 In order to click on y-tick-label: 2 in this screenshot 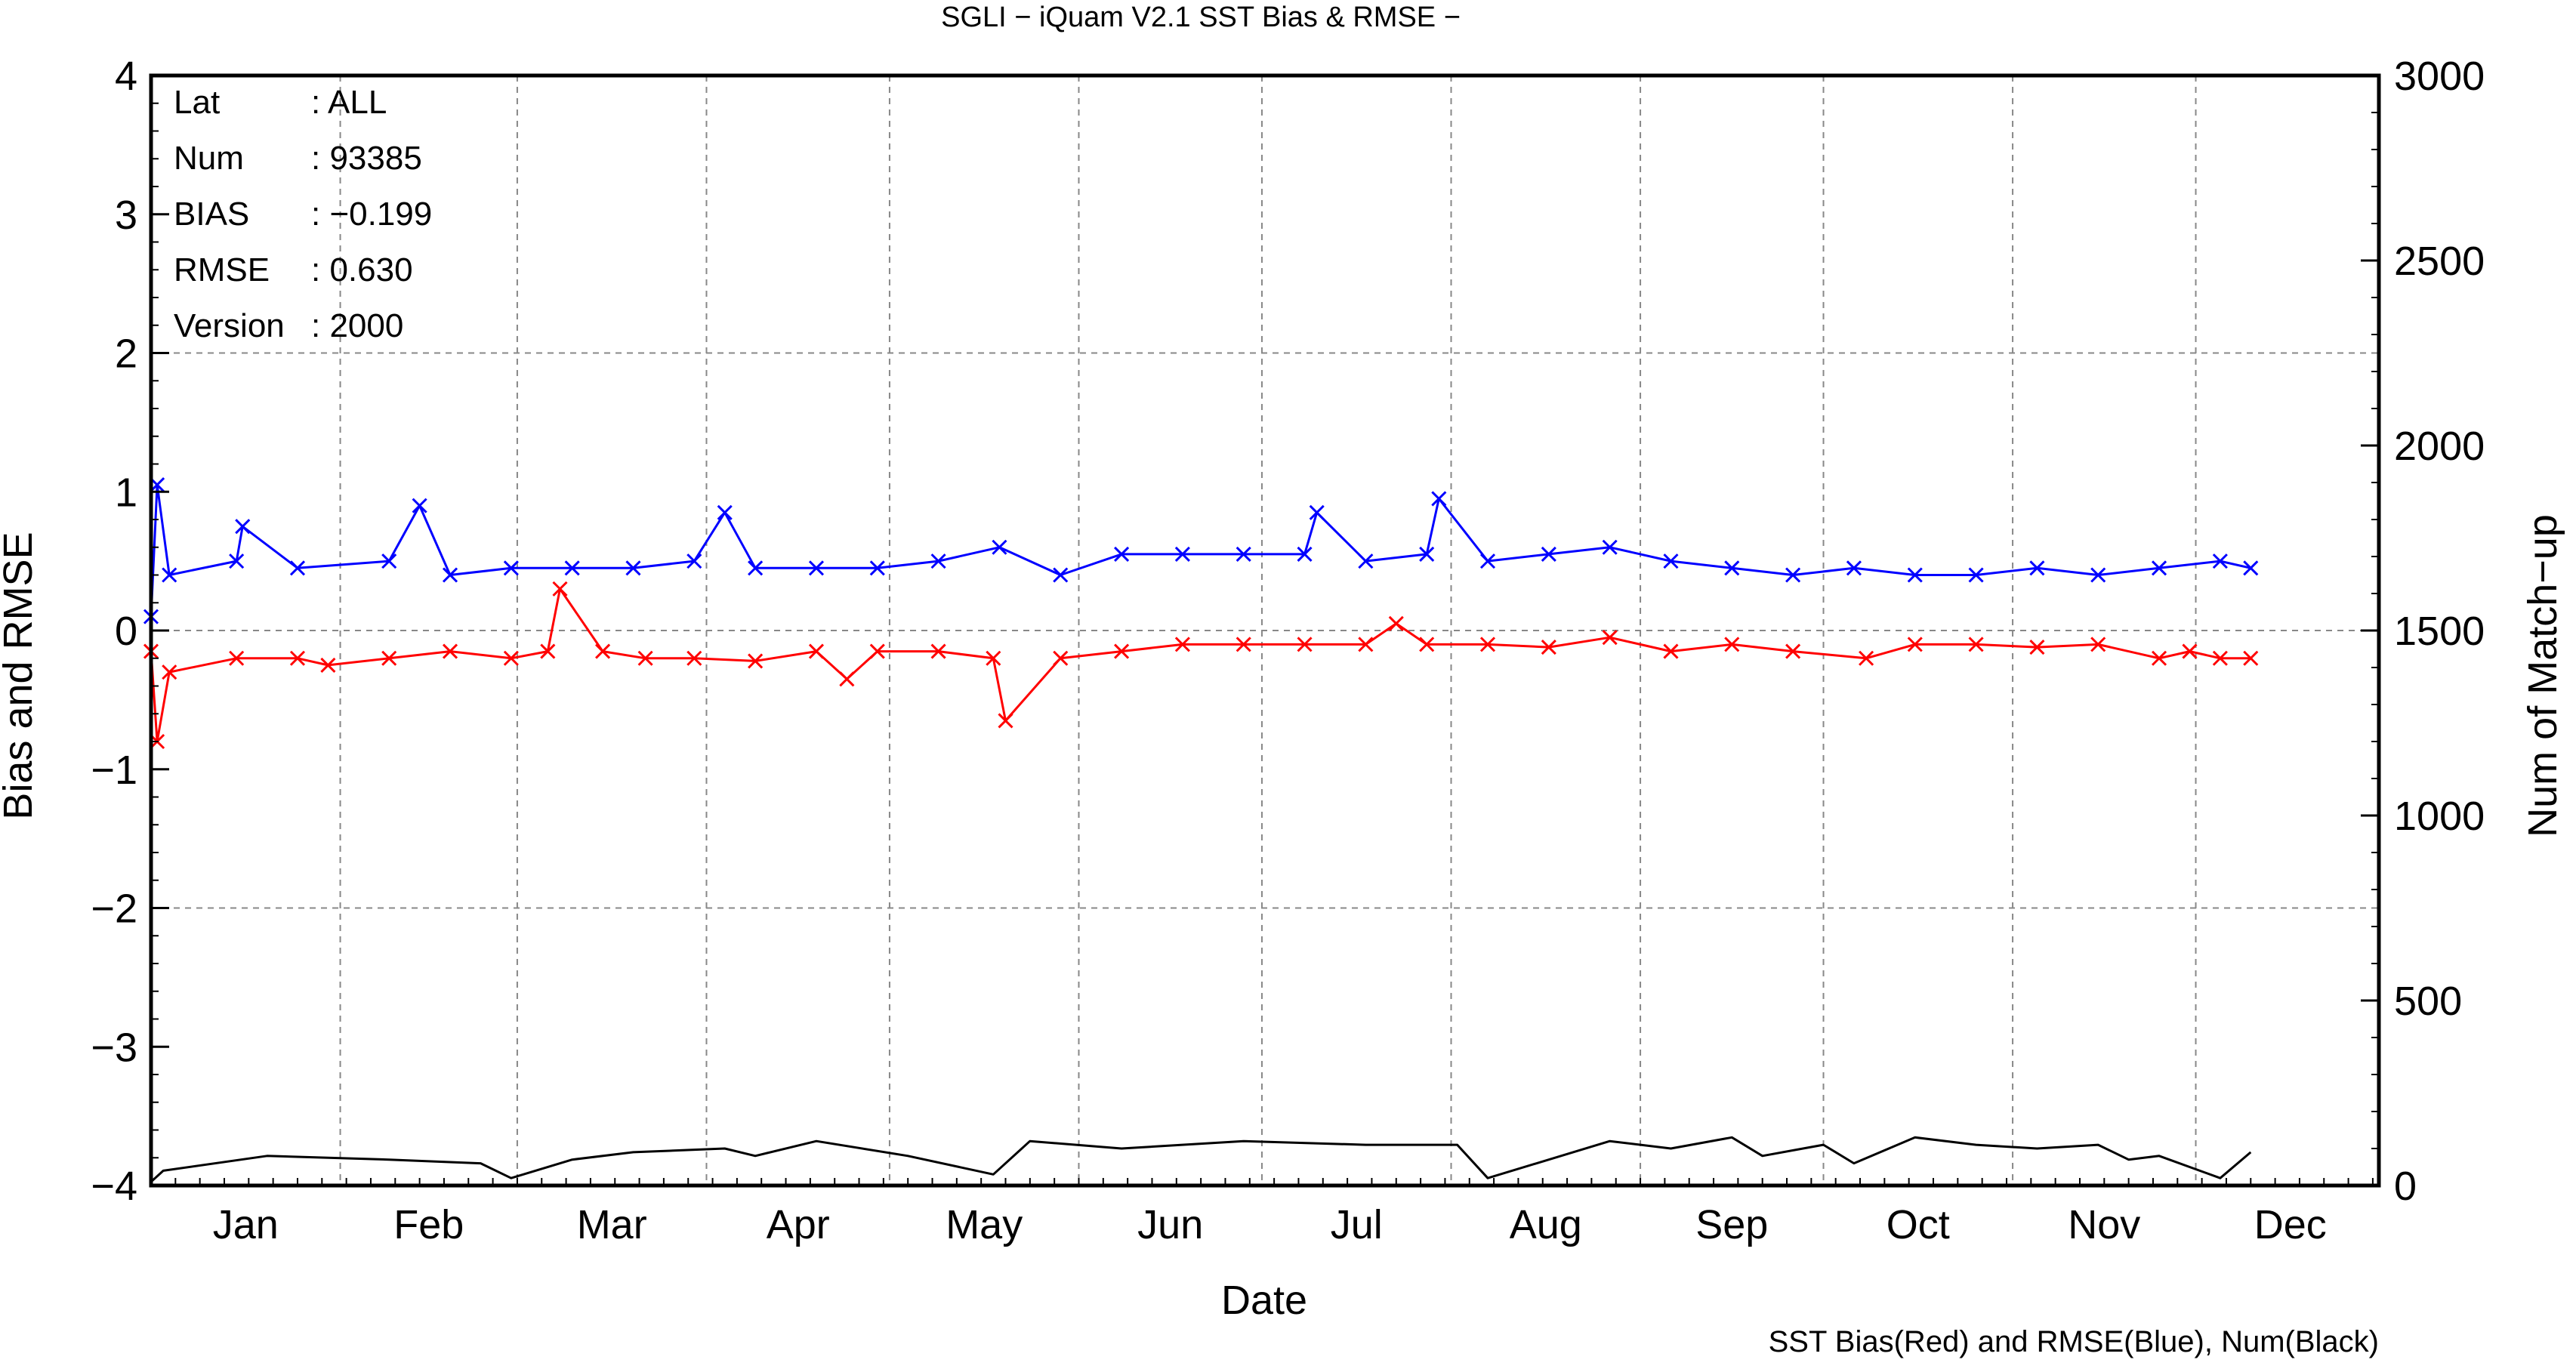, I will do `click(126, 354)`.